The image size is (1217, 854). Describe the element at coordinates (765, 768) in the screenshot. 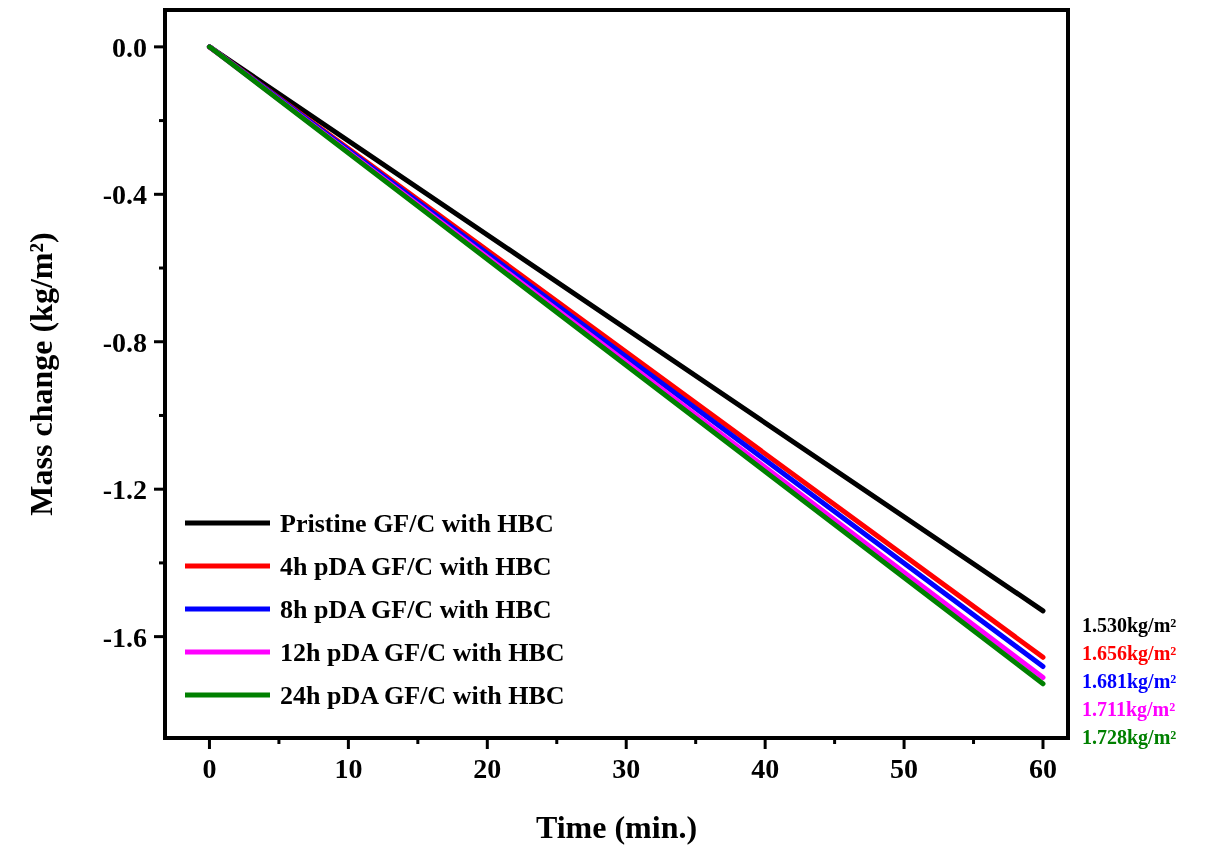

I see `x-tick-label: 40` at that location.